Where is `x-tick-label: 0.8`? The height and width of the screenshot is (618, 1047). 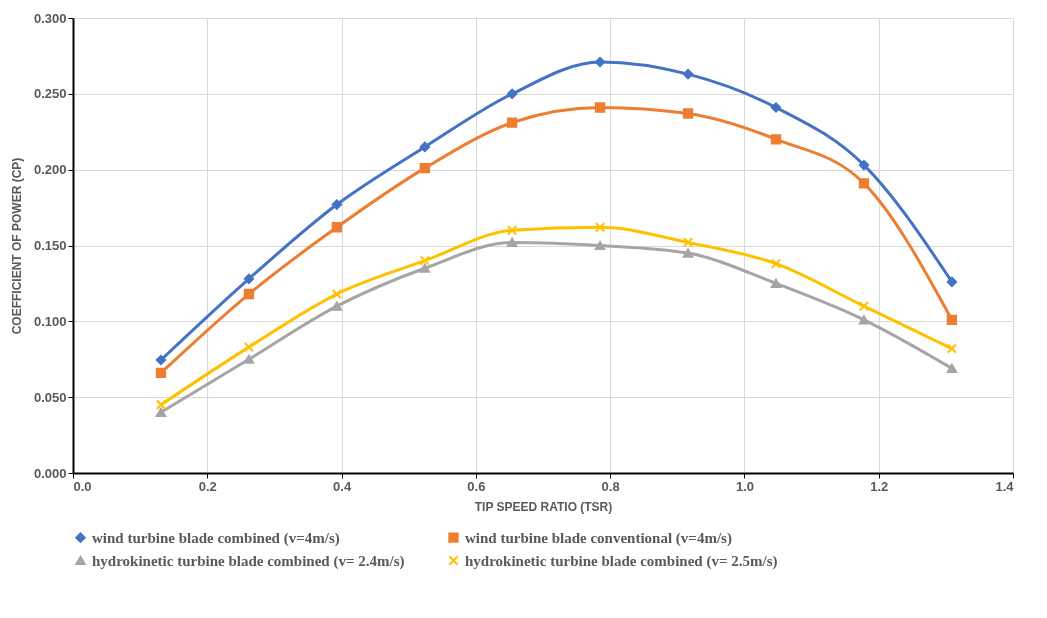
x-tick-label: 0.8 is located at coordinates (610, 486).